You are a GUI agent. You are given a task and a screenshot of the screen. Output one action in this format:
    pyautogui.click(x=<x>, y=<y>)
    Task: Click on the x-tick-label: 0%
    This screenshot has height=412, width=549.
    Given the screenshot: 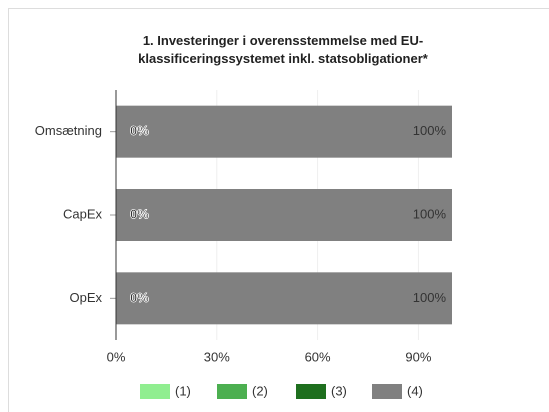 What is the action you would take?
    pyautogui.click(x=116, y=356)
    